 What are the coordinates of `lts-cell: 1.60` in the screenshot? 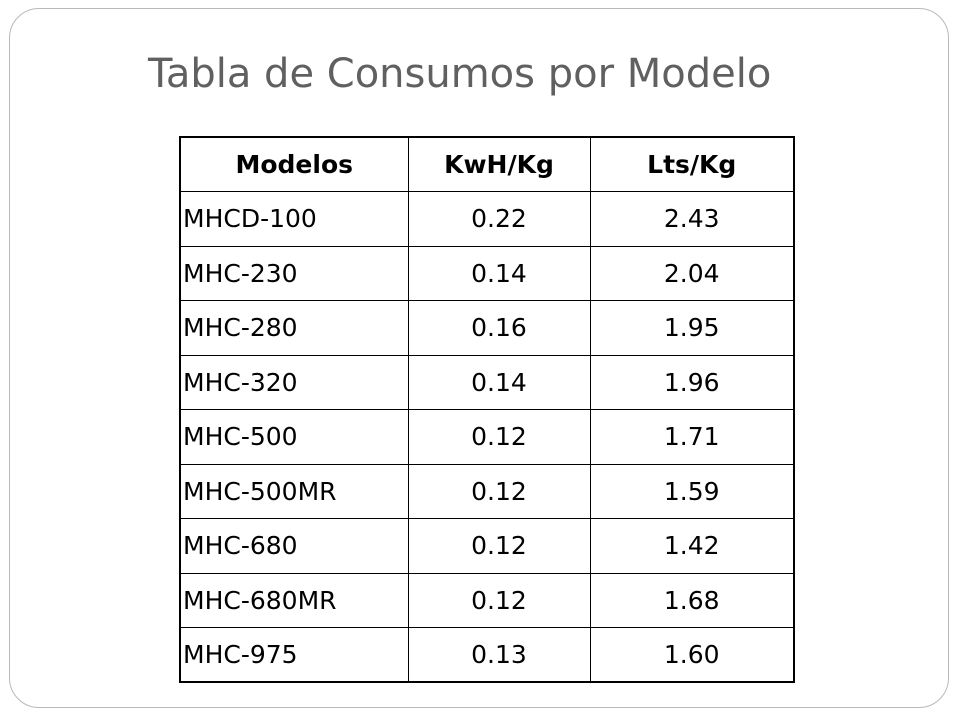 It's located at (692, 655).